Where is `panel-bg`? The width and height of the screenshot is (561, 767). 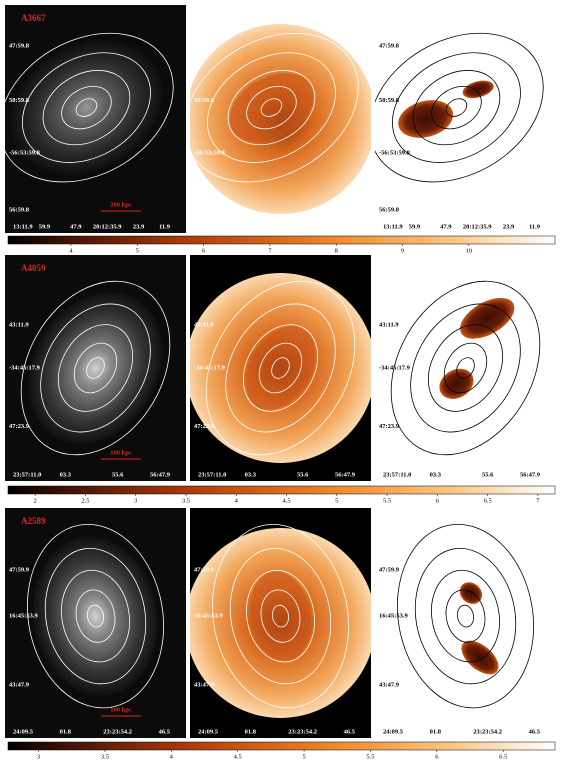 panel-bg is located at coordinates (465, 368).